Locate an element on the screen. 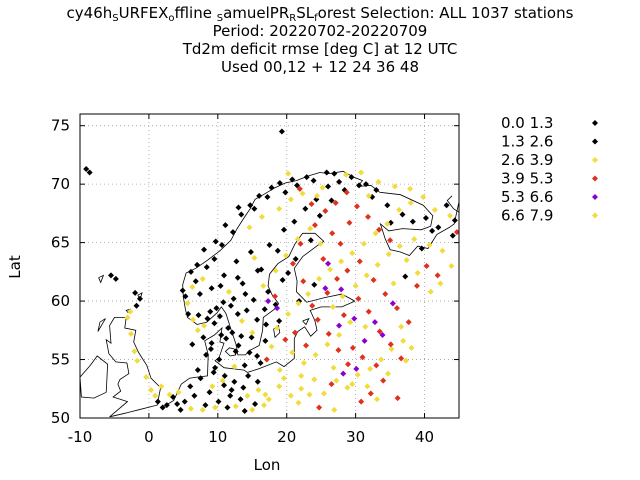 This screenshot has height=480, width=640. title-part-2: URFEX is located at coordinates (143, 13).